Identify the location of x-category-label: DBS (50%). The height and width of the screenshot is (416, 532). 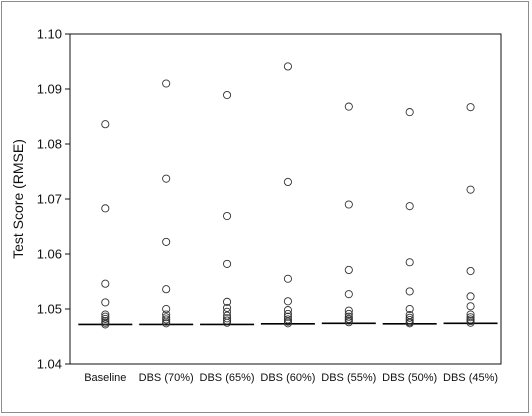
(409, 378).